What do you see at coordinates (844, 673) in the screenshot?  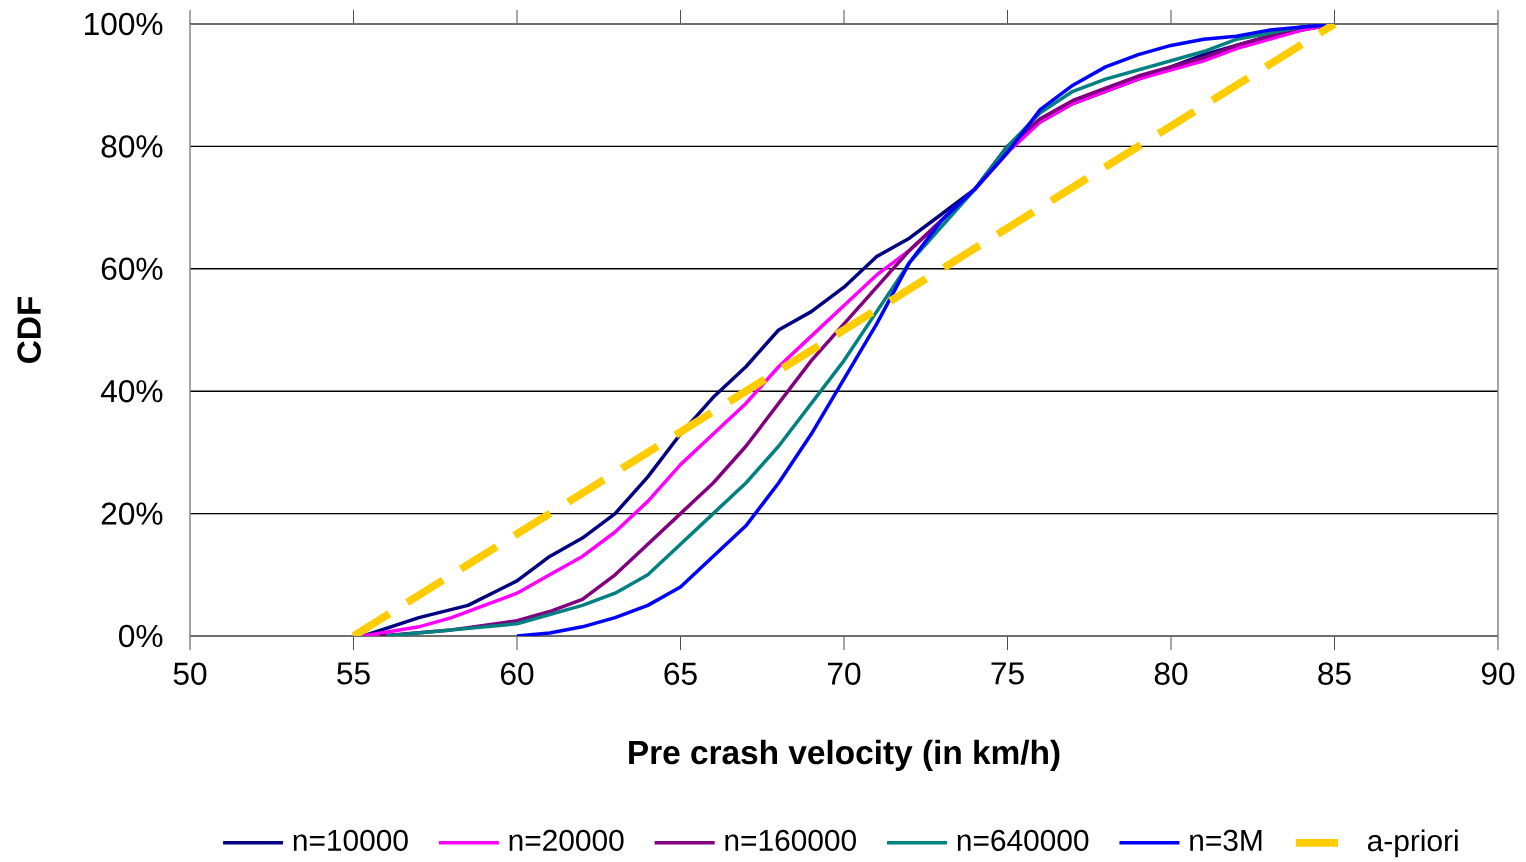 I see `x-tick-label: 70` at bounding box center [844, 673].